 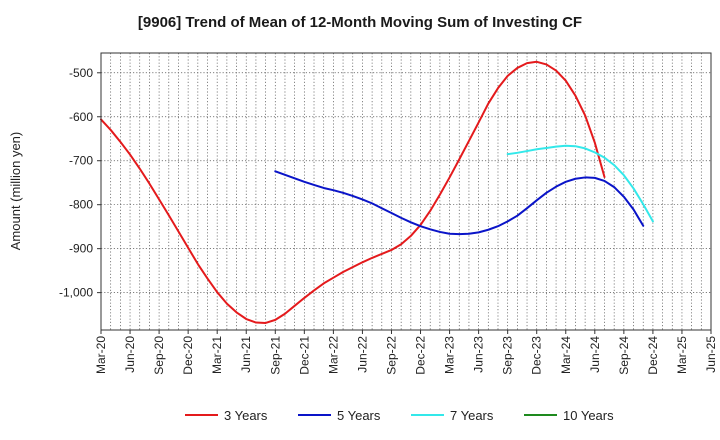 What do you see at coordinates (508, 355) in the screenshot?
I see `x-tick-label: Sep-23` at bounding box center [508, 355].